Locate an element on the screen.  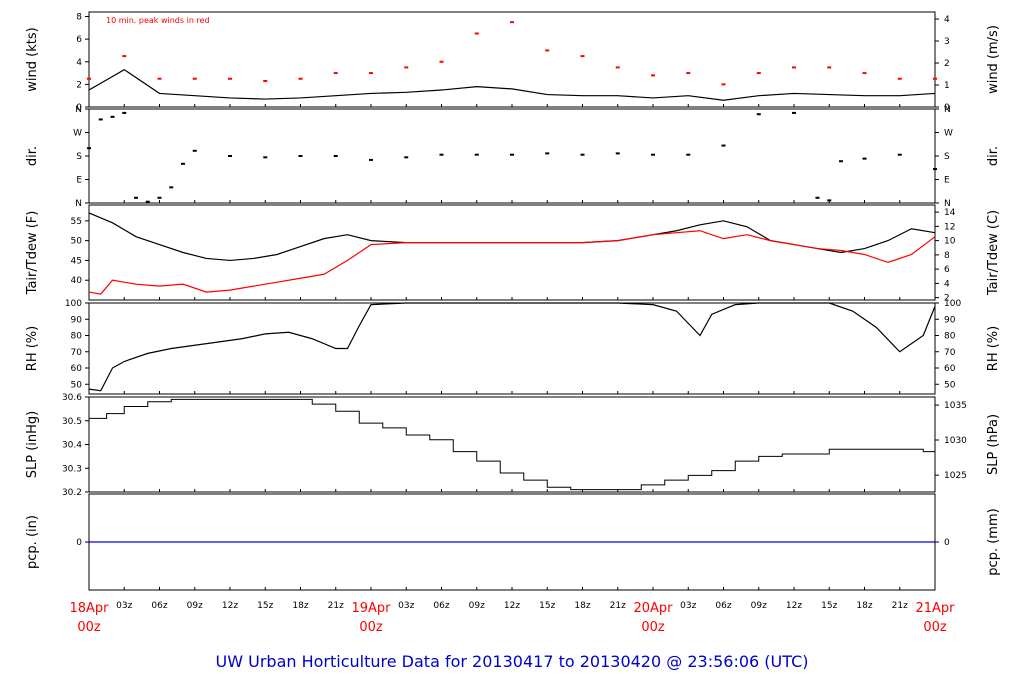
y-axis-label-left: SLP (inHg) is located at coordinates (32, 445).